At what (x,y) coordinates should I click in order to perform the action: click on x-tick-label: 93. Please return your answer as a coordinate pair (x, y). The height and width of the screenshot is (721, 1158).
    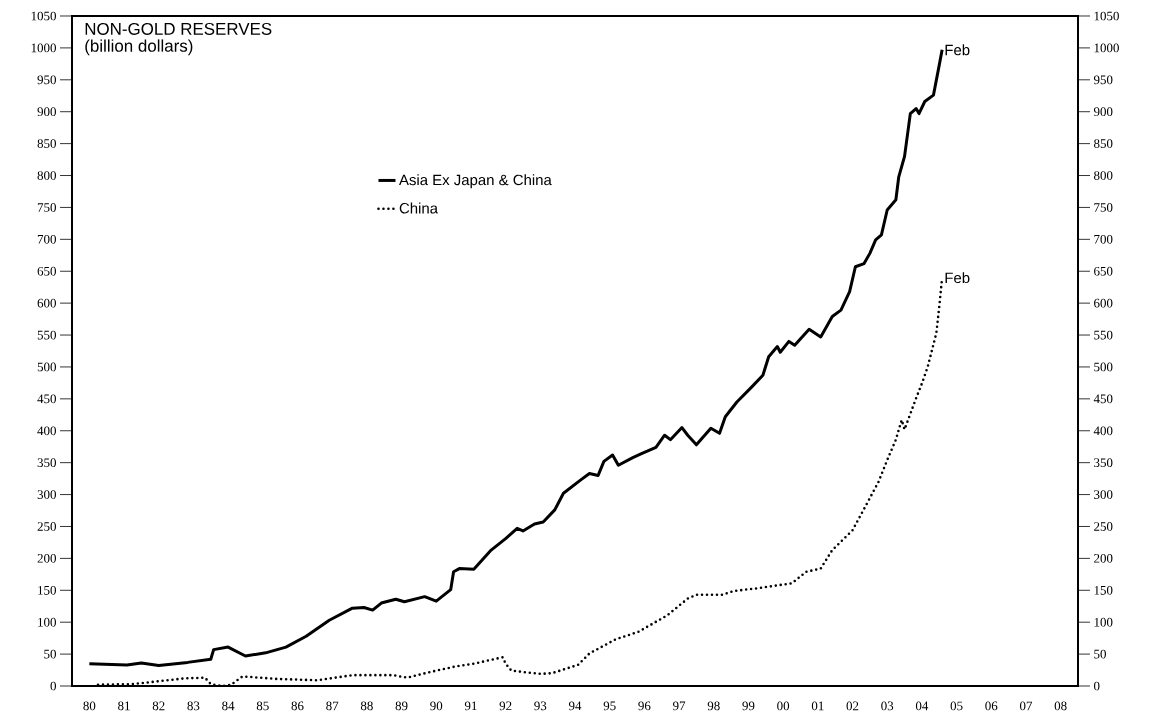
    Looking at the image, I should click on (540, 706).